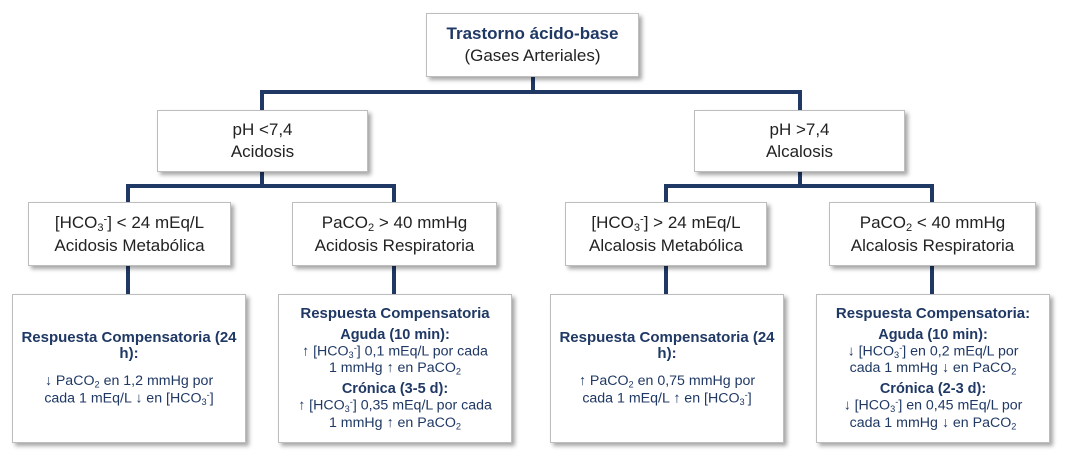 The height and width of the screenshot is (465, 1068). What do you see at coordinates (262, 130) in the screenshot?
I see `acidosis-ph: pH <7,4` at bounding box center [262, 130].